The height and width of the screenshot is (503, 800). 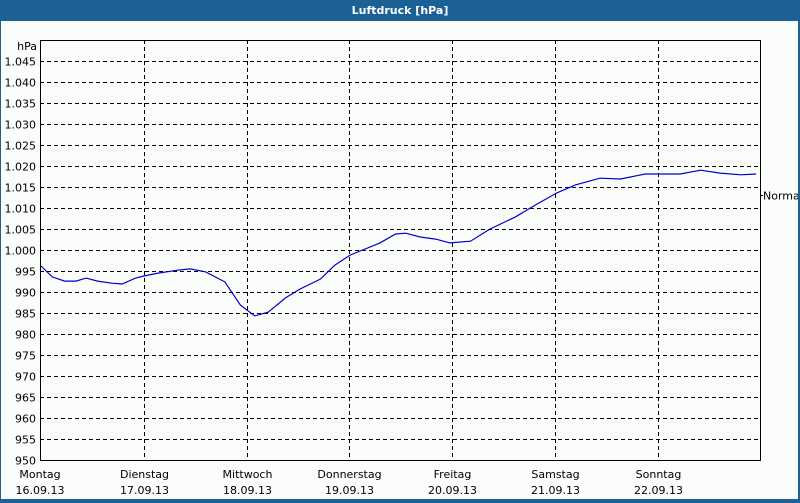 I want to click on y-tick-label: 975, so click(x=25, y=356).